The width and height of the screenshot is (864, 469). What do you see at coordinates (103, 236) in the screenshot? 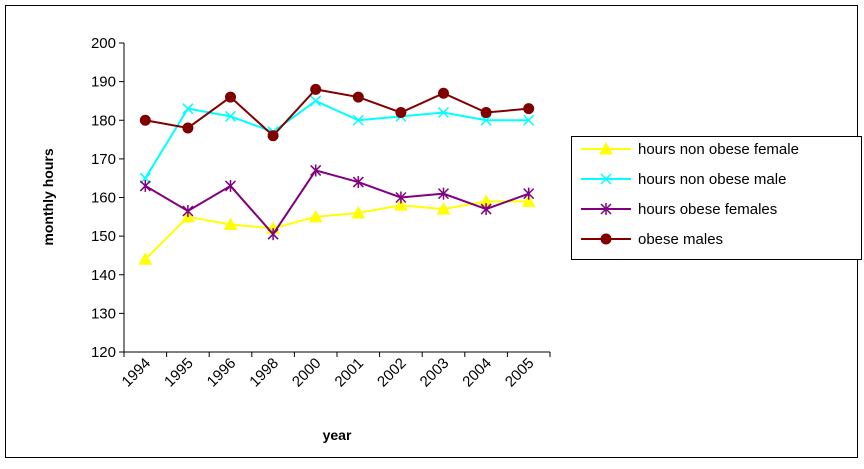
I see `y-tick-label: 150` at bounding box center [103, 236].